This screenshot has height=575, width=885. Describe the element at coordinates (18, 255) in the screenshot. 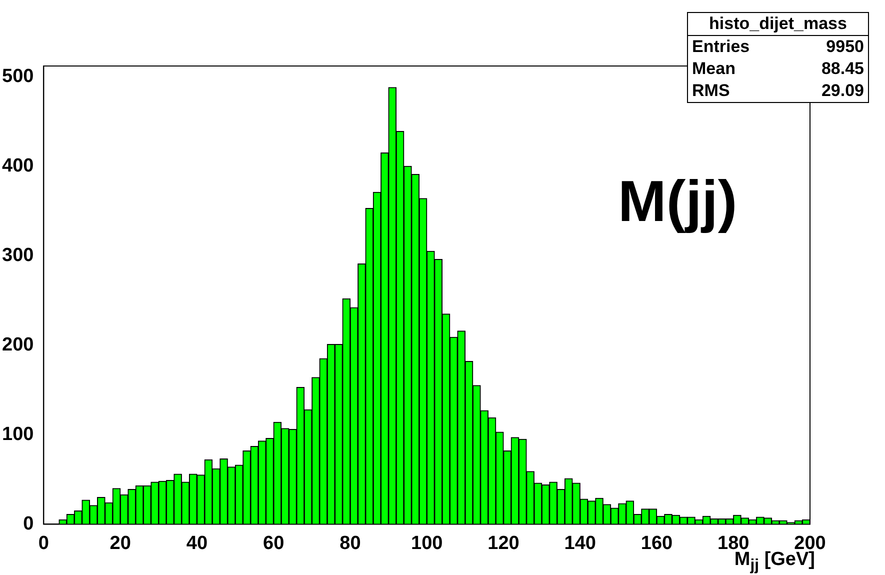

I see `y-tick-label: 300` at that location.